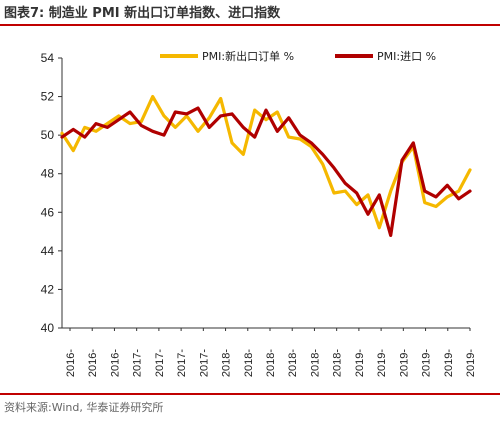 This screenshot has height=425, width=500. What do you see at coordinates (48, 58) in the screenshot?
I see `y-tick-label: 54` at bounding box center [48, 58].